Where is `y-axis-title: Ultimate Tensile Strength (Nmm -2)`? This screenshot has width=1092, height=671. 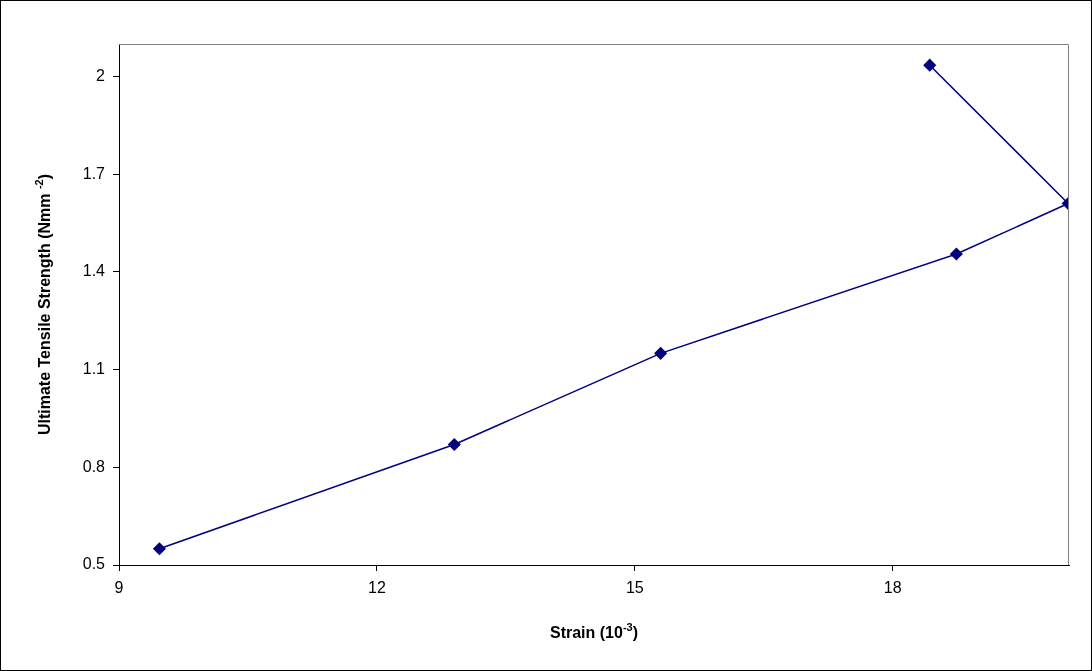
y-axis-title: Ultimate Tensile Strength (Nmm -2) is located at coordinates (43, 304).